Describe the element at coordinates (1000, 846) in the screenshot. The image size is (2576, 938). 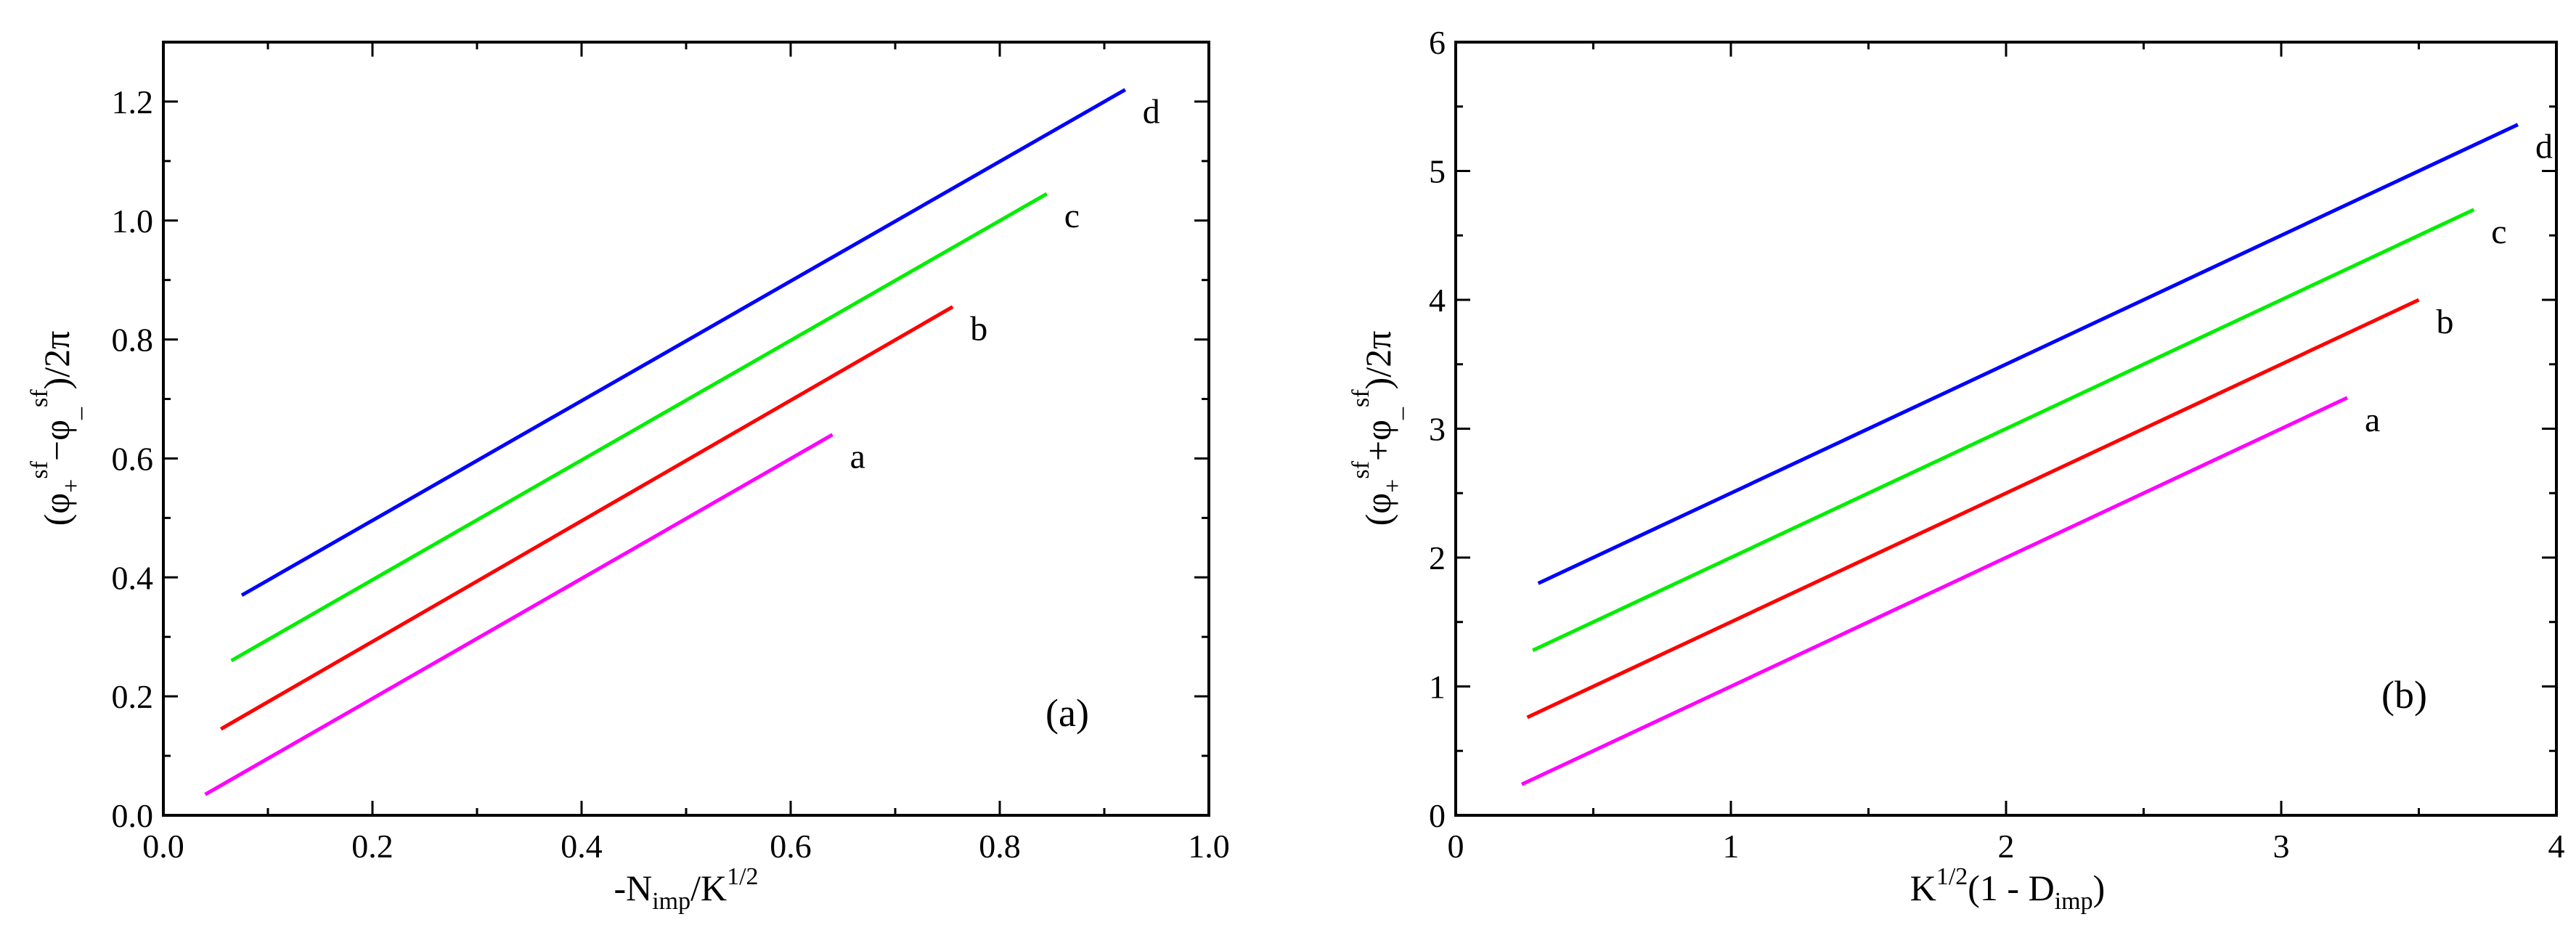
I see `x-tick-label: 0.8` at that location.